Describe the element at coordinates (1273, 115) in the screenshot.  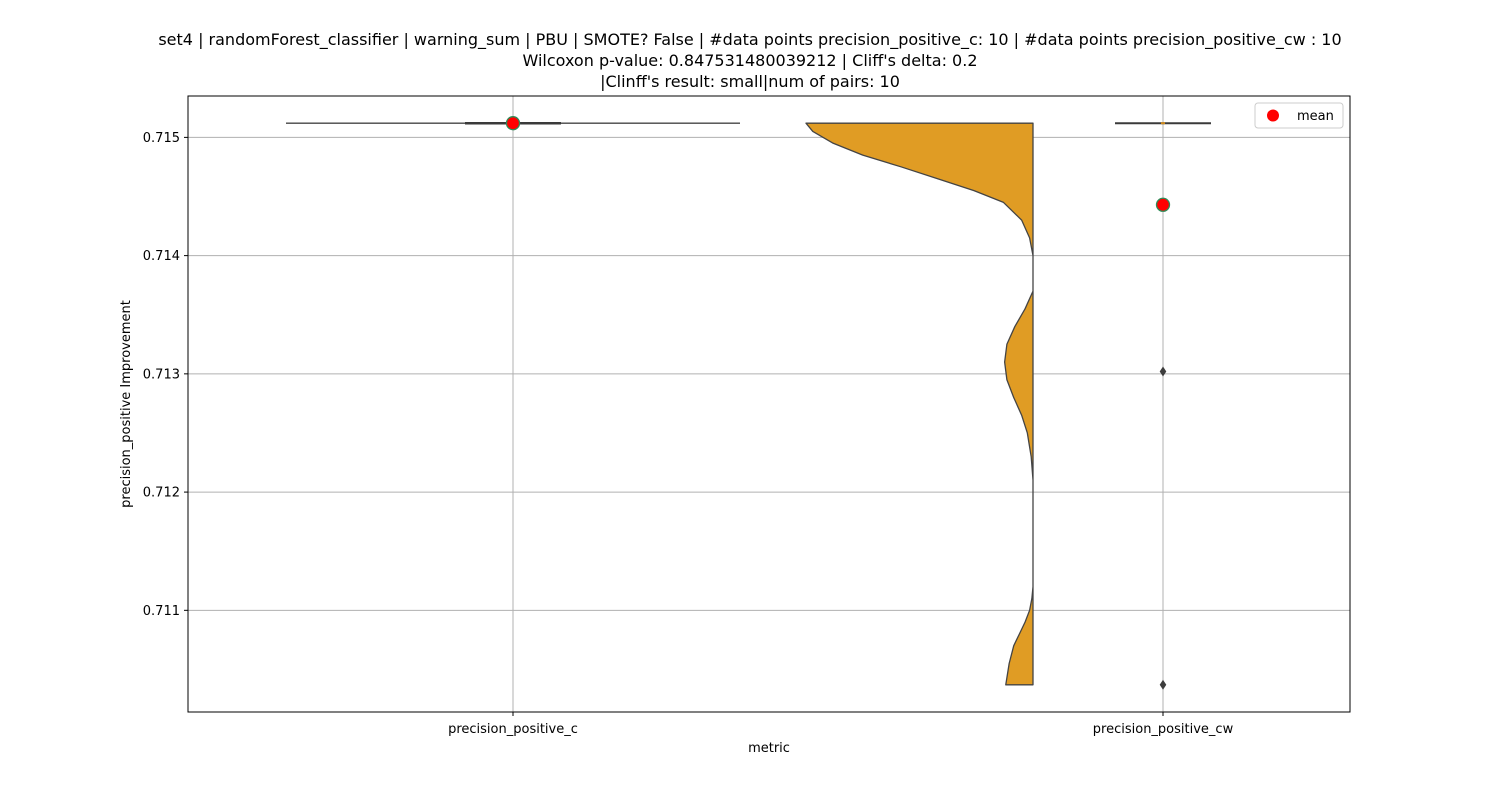
I see `legend-marker-mean` at that location.